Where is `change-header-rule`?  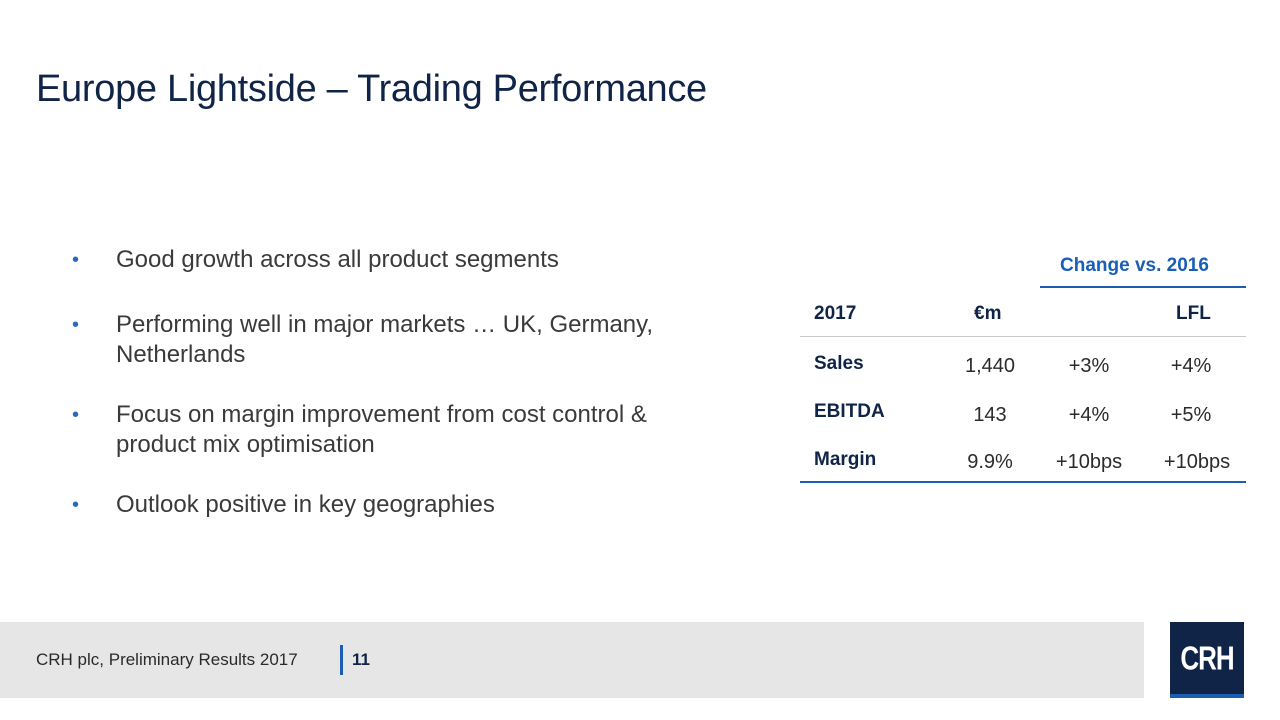 change-header-rule is located at coordinates (1143, 287).